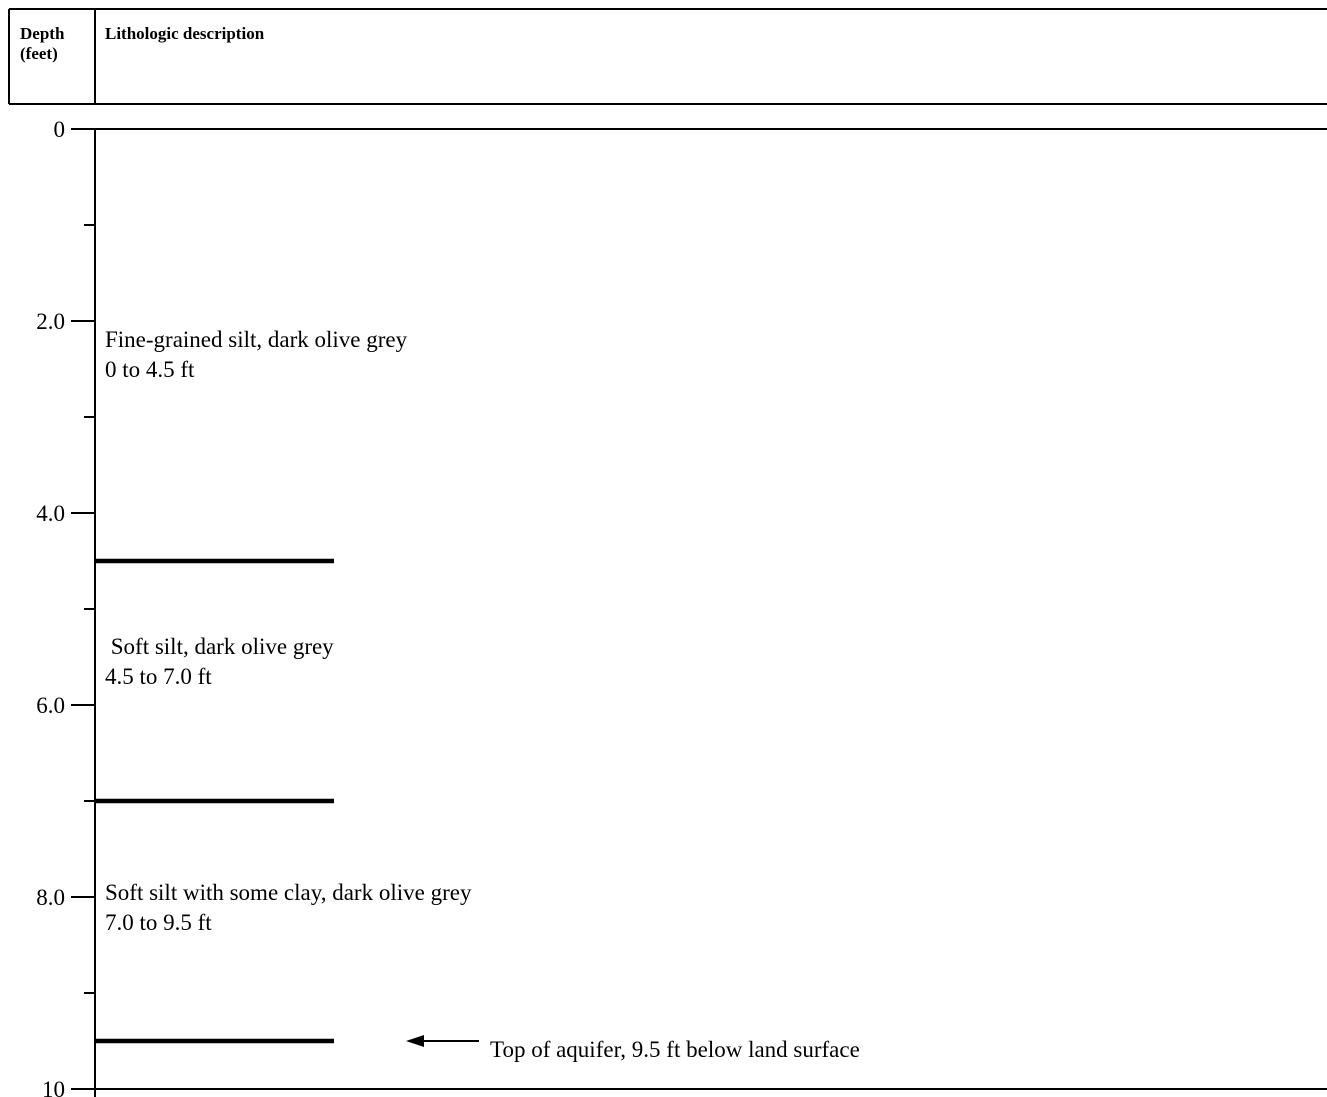  What do you see at coordinates (214, 801) in the screenshot?
I see `unit-contacts` at bounding box center [214, 801].